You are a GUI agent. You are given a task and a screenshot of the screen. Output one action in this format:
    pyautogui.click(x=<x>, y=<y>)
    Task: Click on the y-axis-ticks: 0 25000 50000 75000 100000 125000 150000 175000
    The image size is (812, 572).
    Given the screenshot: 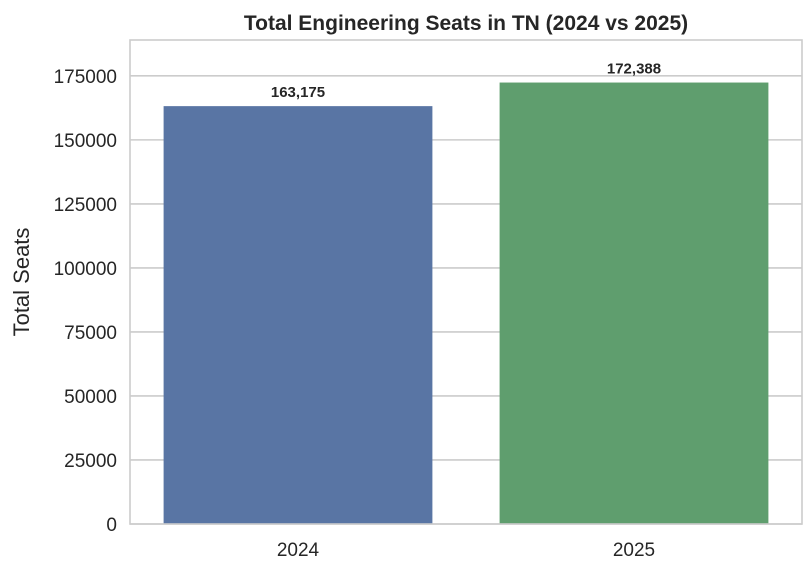 What is the action you would take?
    pyautogui.click(x=85, y=301)
    